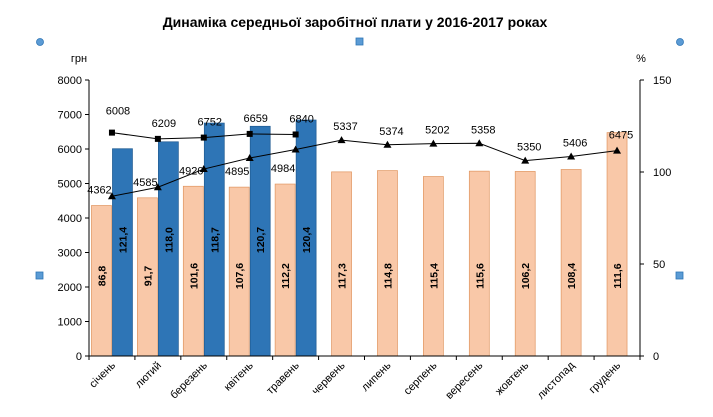 The width and height of the screenshot is (713, 417). I want to click on bar-2016-value-label: 5202, so click(437, 131).